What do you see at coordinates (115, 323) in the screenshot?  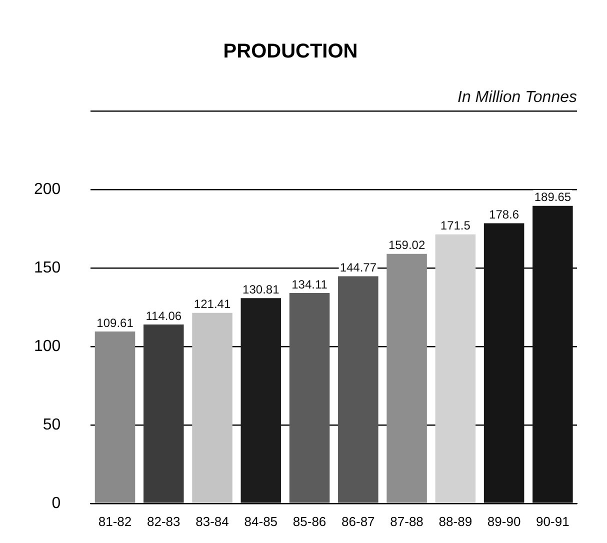 I see `data-label: 109.61` at bounding box center [115, 323].